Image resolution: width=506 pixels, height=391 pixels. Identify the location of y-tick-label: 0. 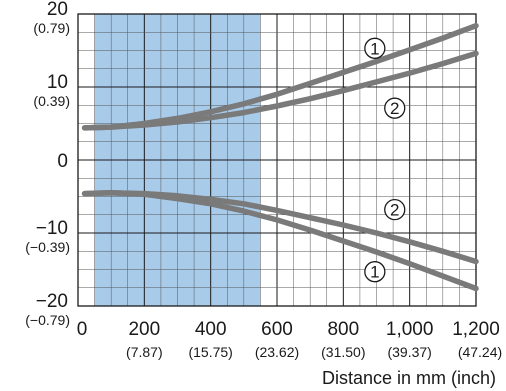
(62, 161).